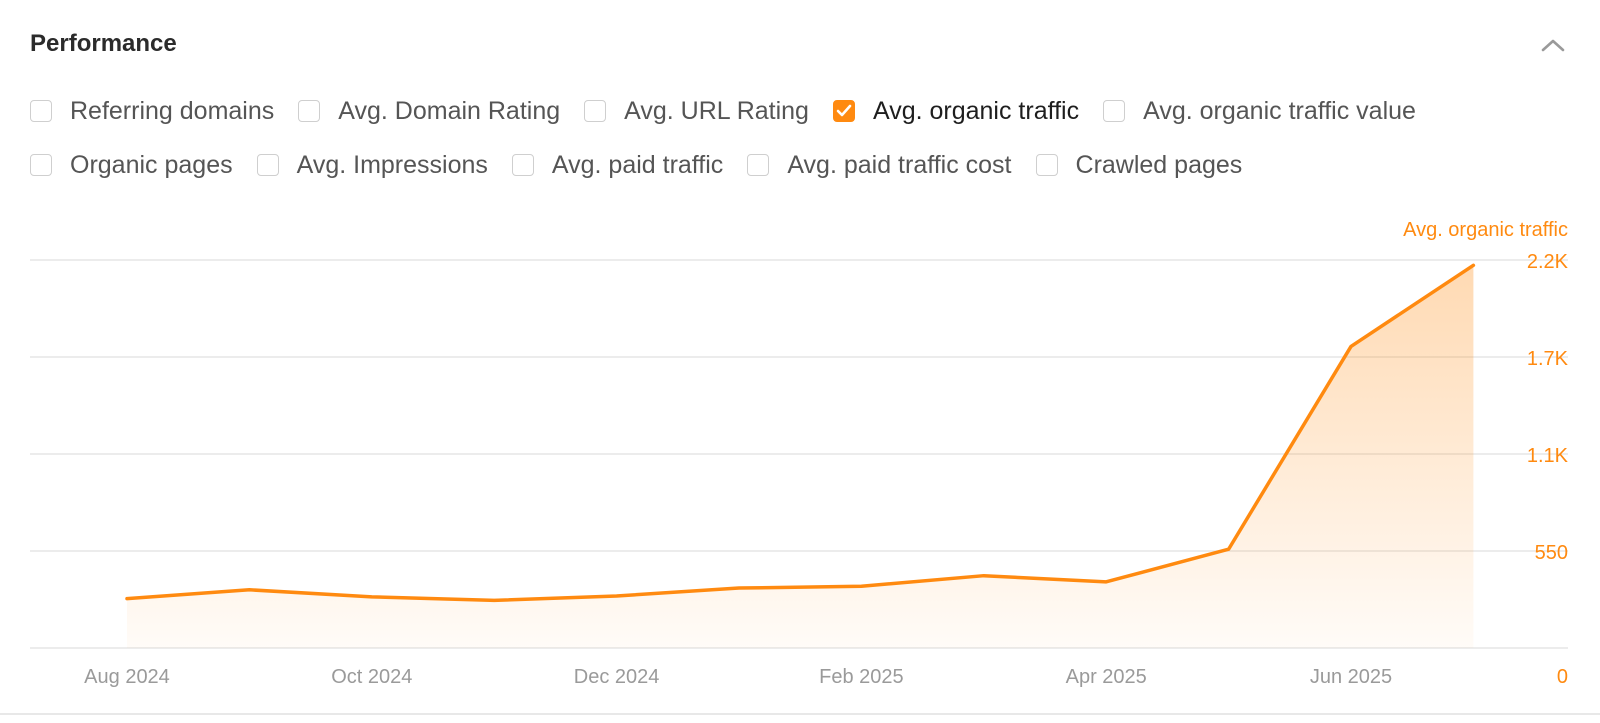  I want to click on x-tick-label: Oct 2024, so click(371, 677).